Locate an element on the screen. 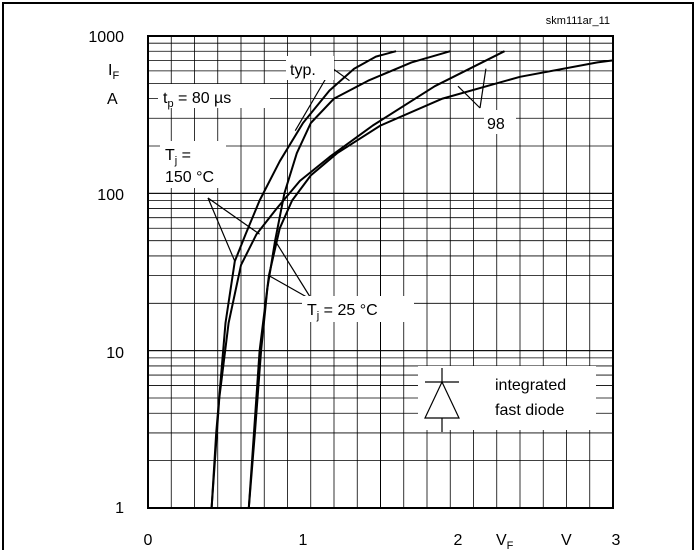  y-tick-label: 10 is located at coordinates (115, 353).